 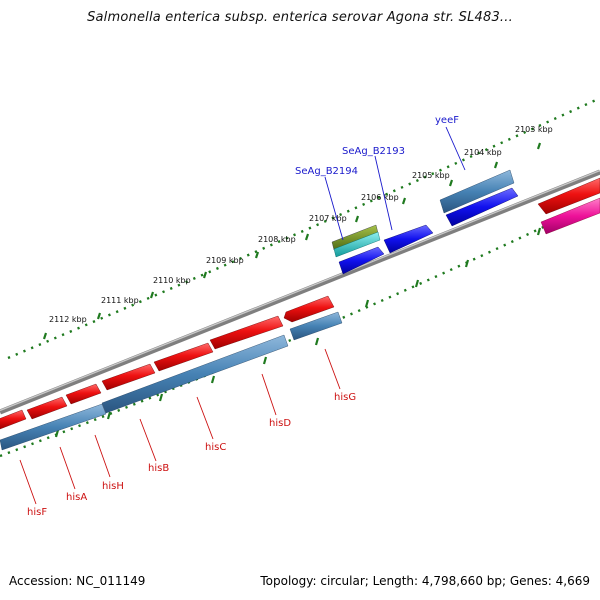 I want to click on gene-feature-cyan, so click(x=357, y=244).